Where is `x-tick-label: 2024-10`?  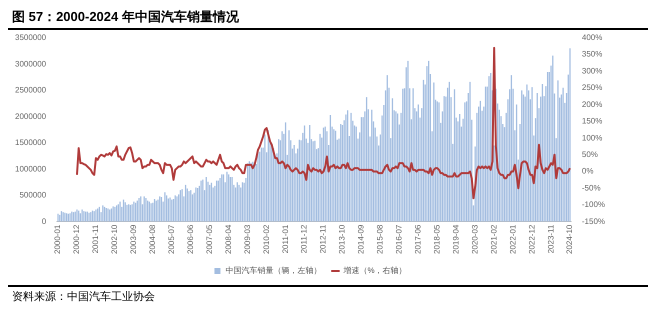
x-tick-label: 2024-10 is located at coordinates (569, 239).